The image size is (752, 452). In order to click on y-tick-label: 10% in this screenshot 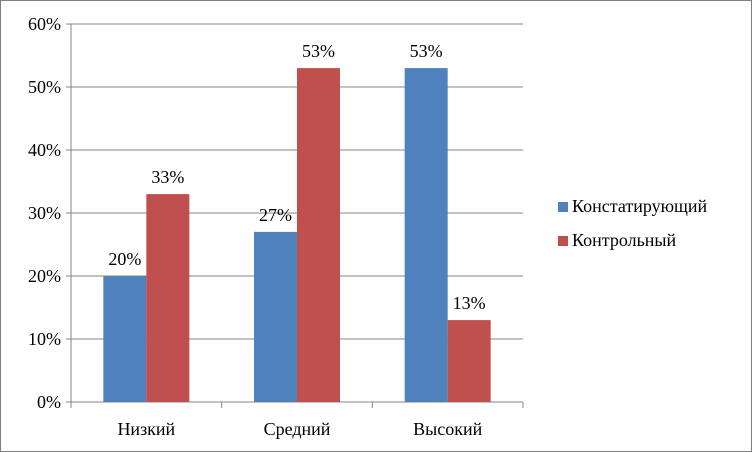, I will do `click(44, 339)`.